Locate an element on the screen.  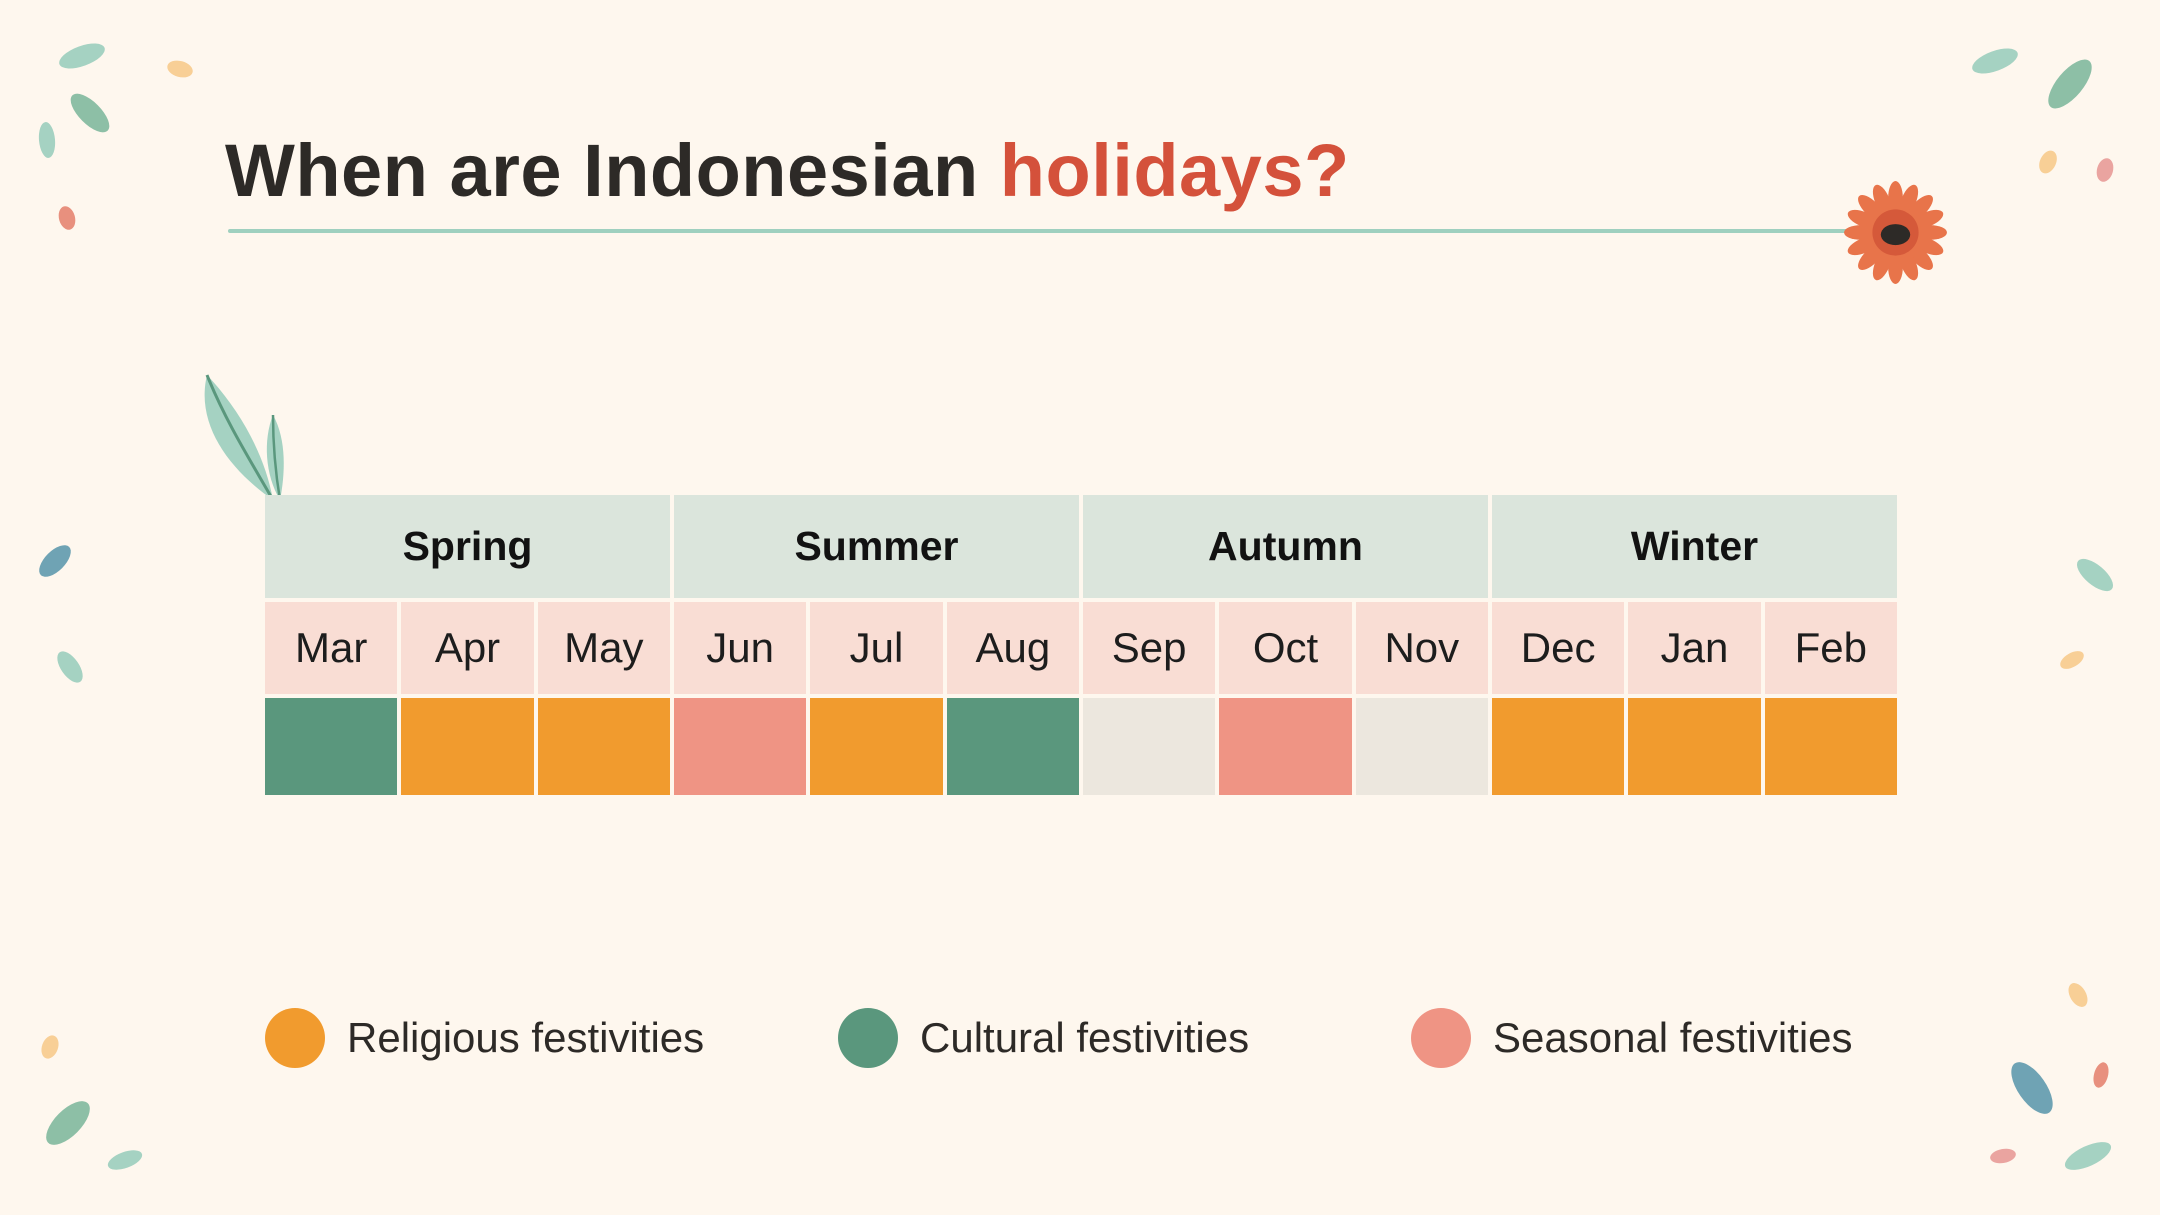
legend-label-religious: Religious festivities is located at coordinates (526, 1037).